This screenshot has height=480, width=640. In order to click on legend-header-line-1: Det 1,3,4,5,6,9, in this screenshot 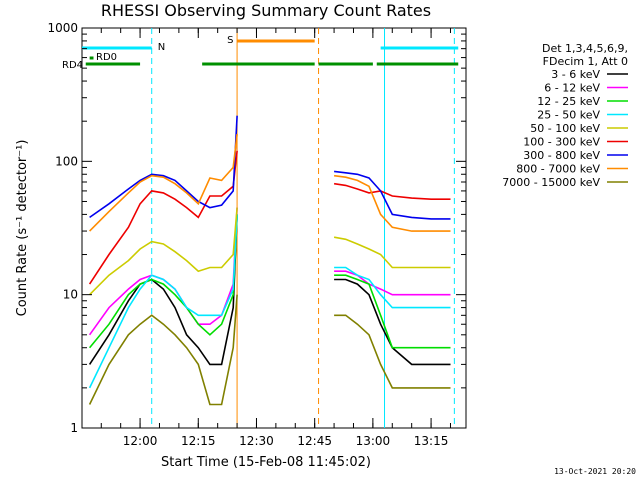, I will do `click(585, 48)`.